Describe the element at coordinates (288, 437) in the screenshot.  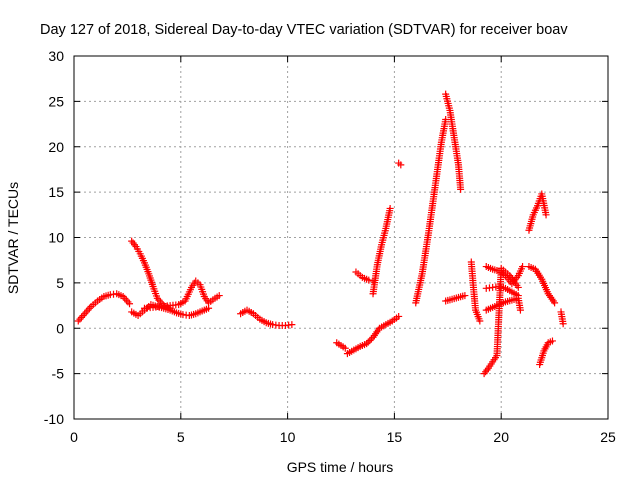
I see `x-tick-label: 10` at that location.